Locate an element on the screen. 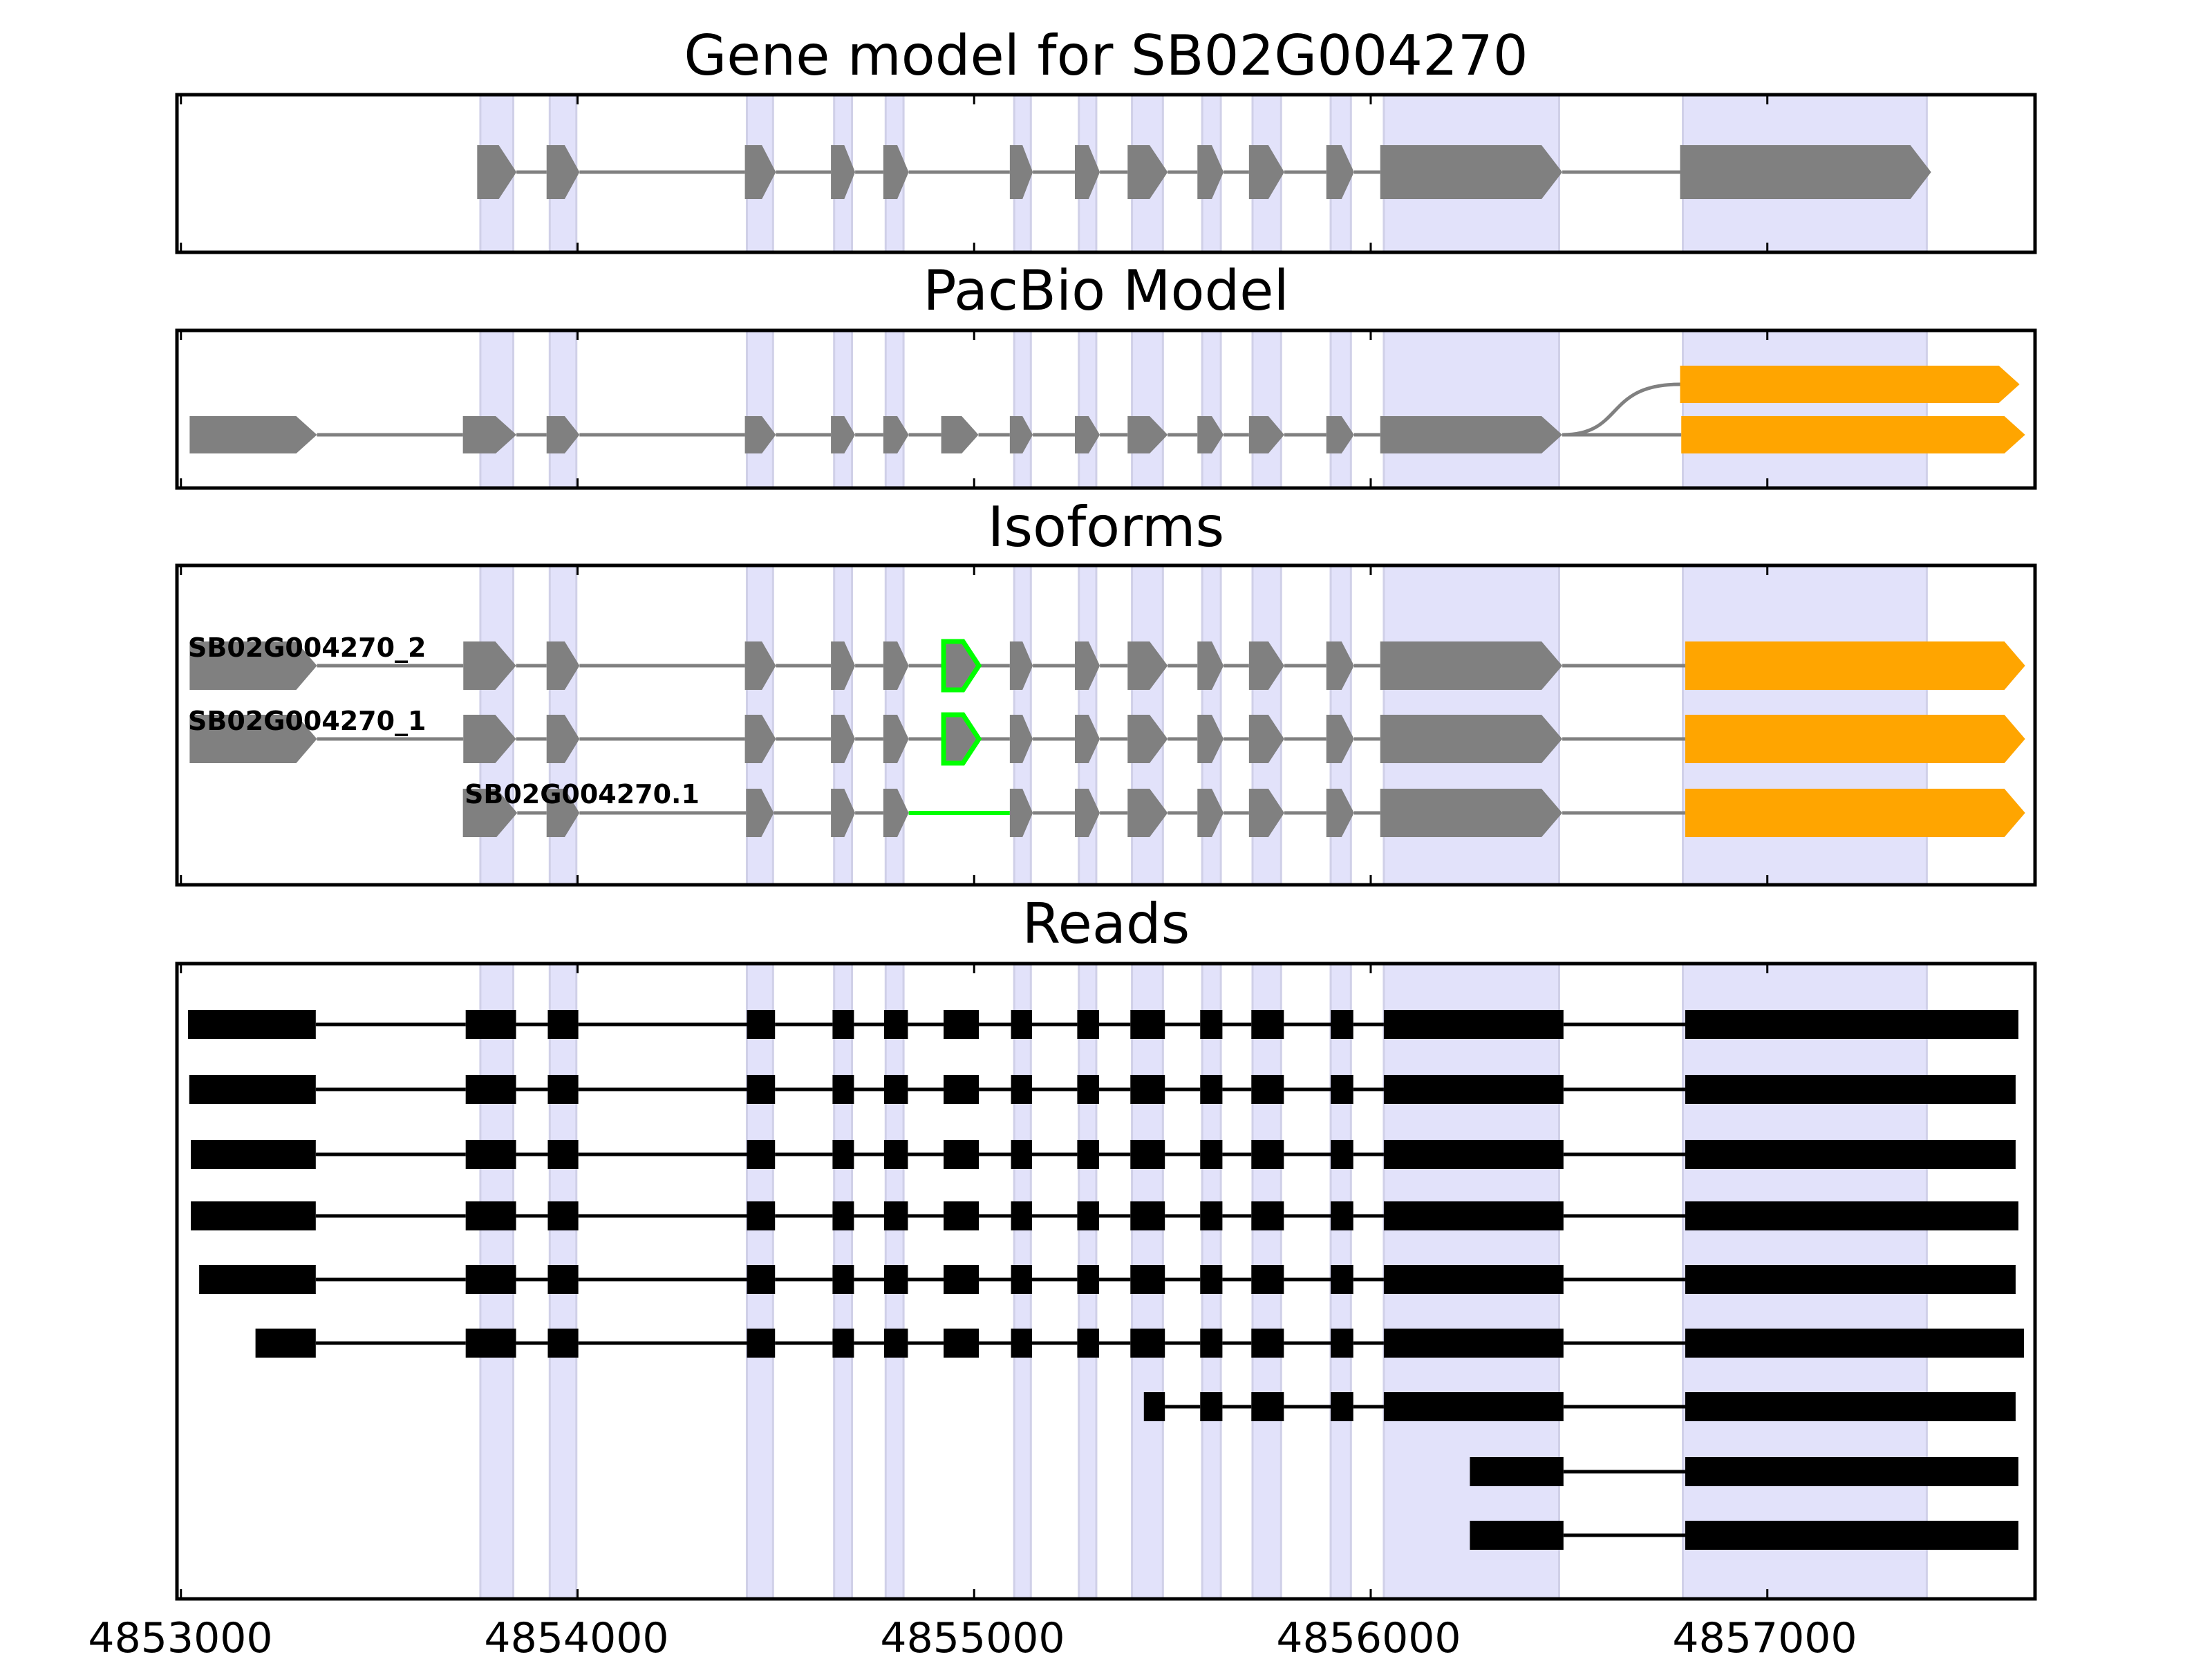  utr-exon-arrow is located at coordinates (1855, 813).